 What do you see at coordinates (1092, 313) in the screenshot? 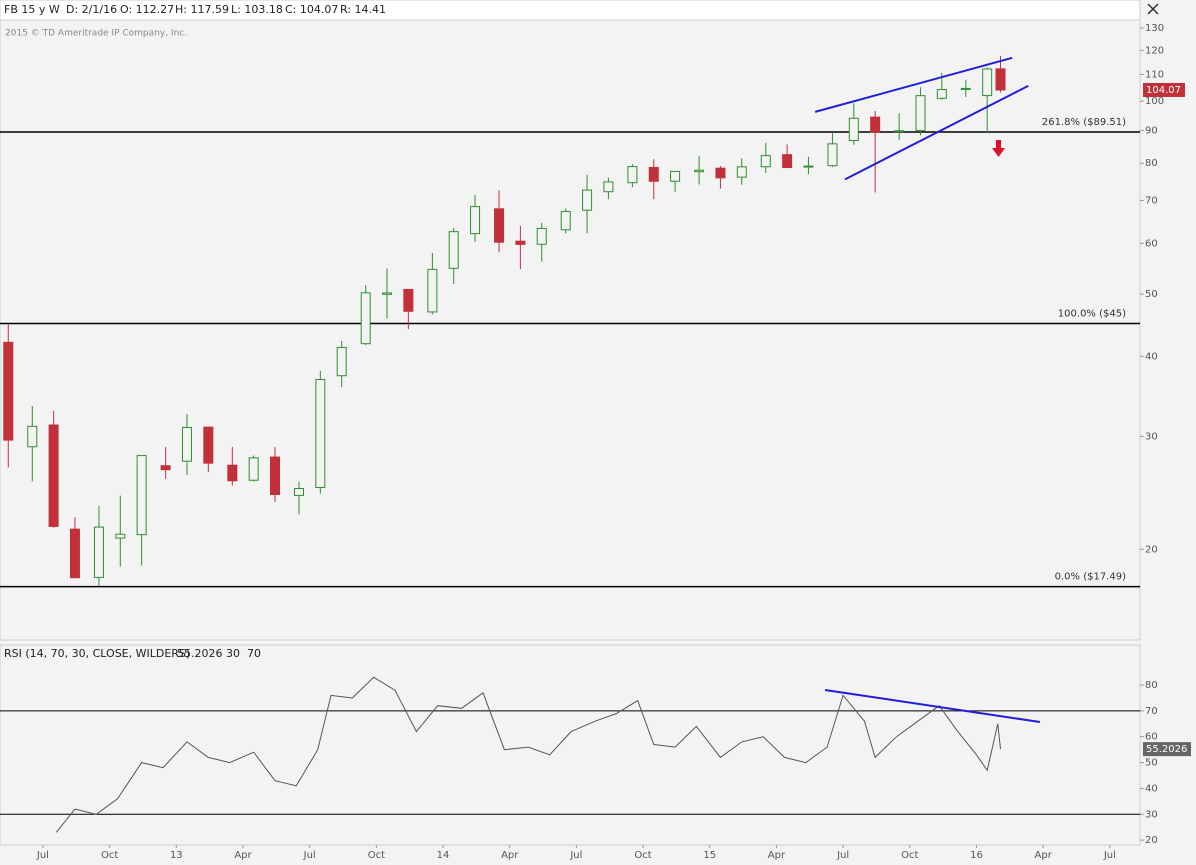
I see `level-label: 100.0% ($45)` at bounding box center [1092, 313].